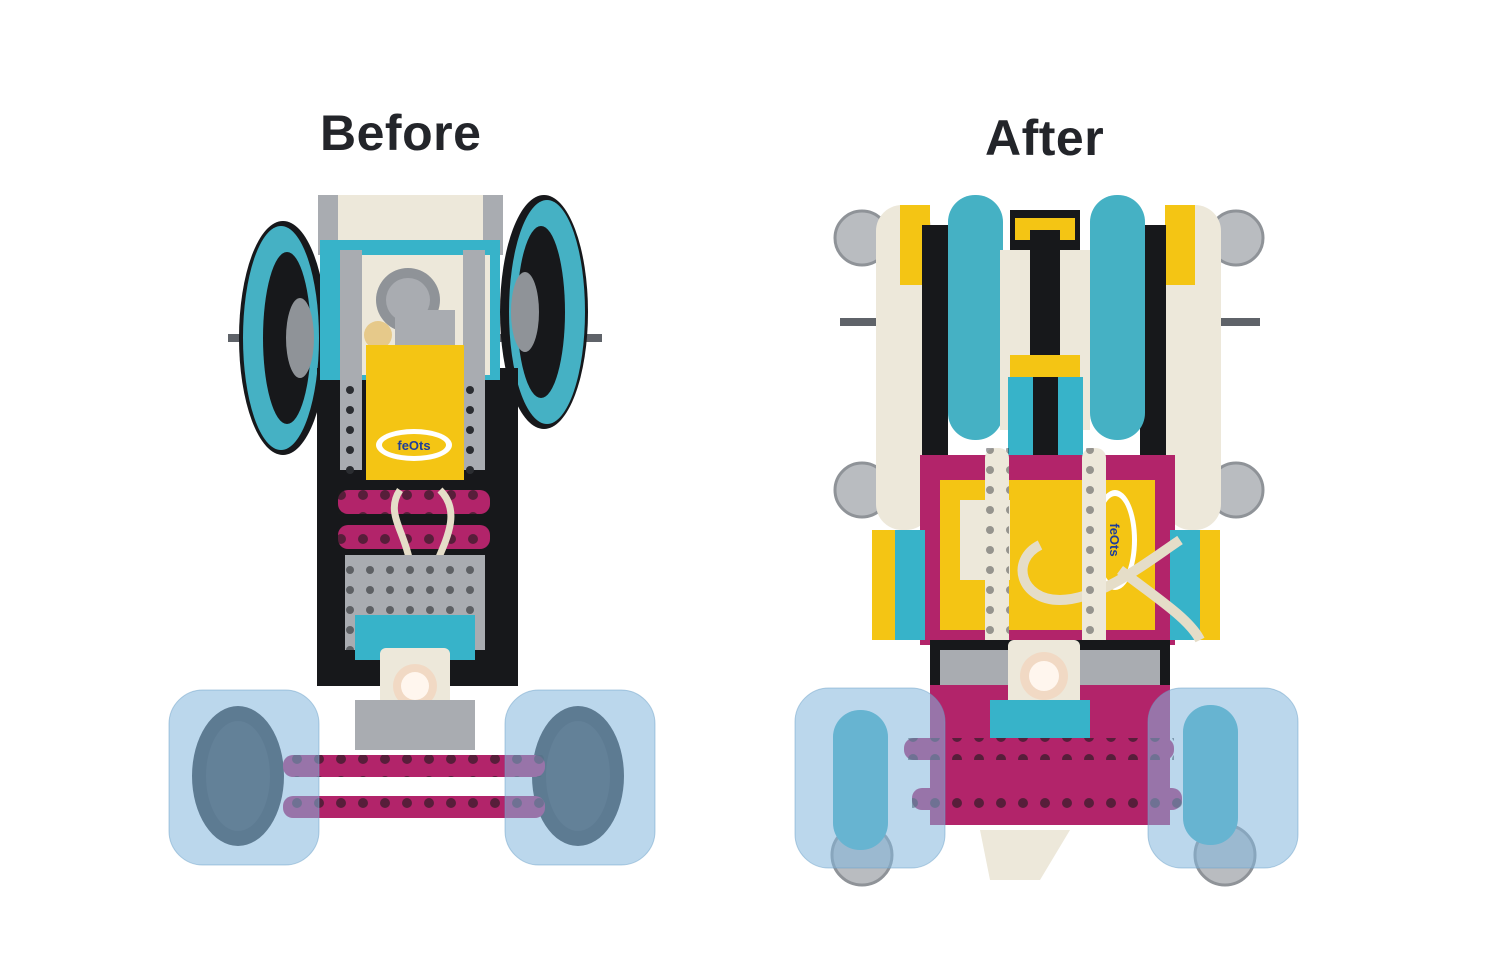 This screenshot has width=1500, height=973. I want to click on after-right-wheel-highlight, so click(1223, 778).